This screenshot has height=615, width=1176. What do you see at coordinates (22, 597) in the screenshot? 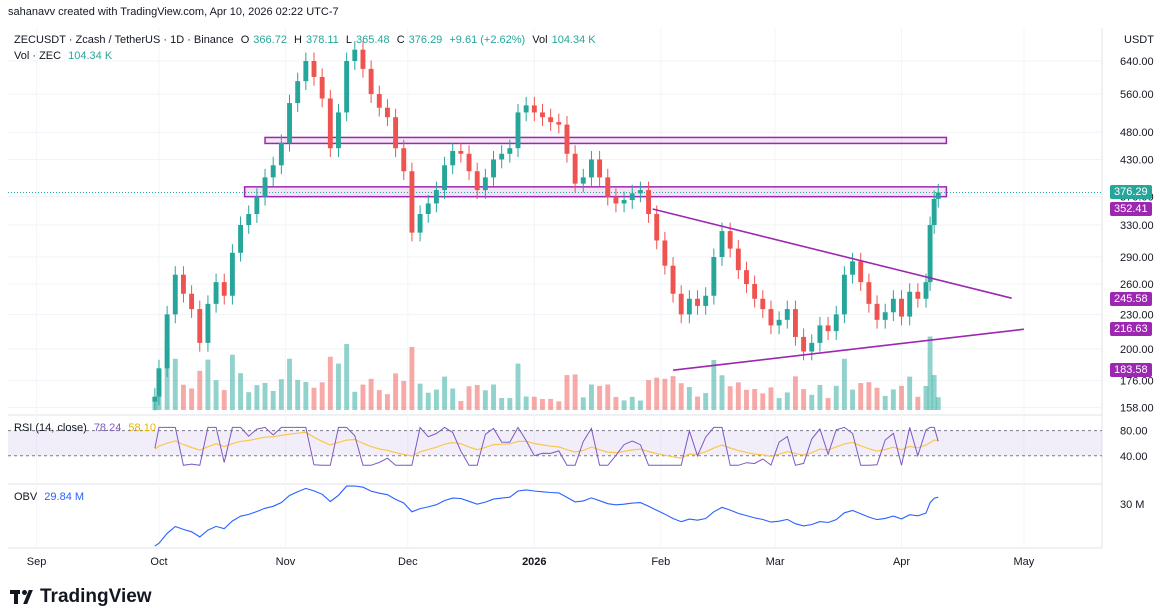
I see `tradingview-mark-icon` at bounding box center [22, 597].